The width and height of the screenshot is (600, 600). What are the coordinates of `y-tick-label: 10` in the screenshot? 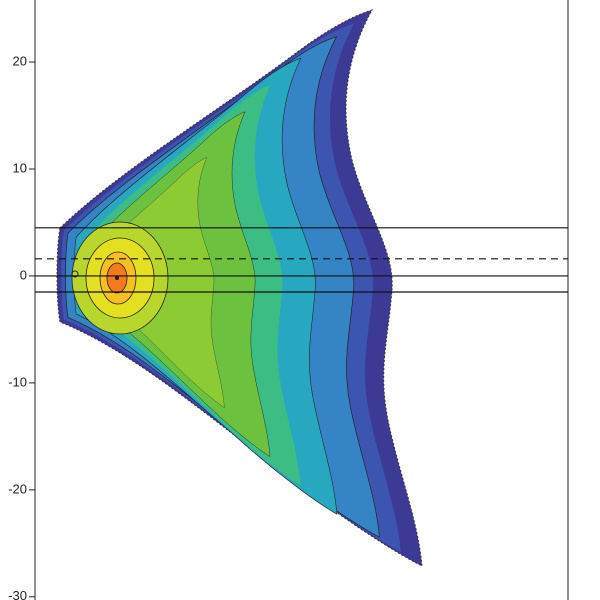 It's located at (20, 167).